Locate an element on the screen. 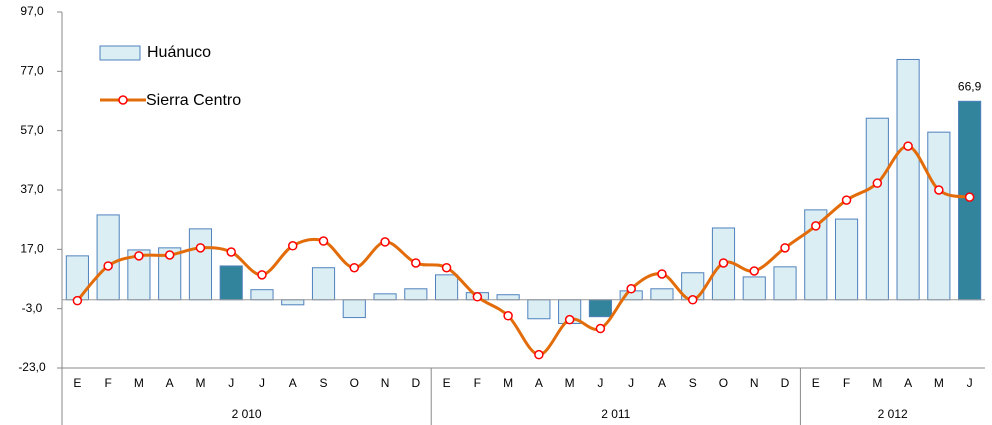 This screenshot has width=992, height=425. y-tick-label: 17,0 is located at coordinates (32, 249).